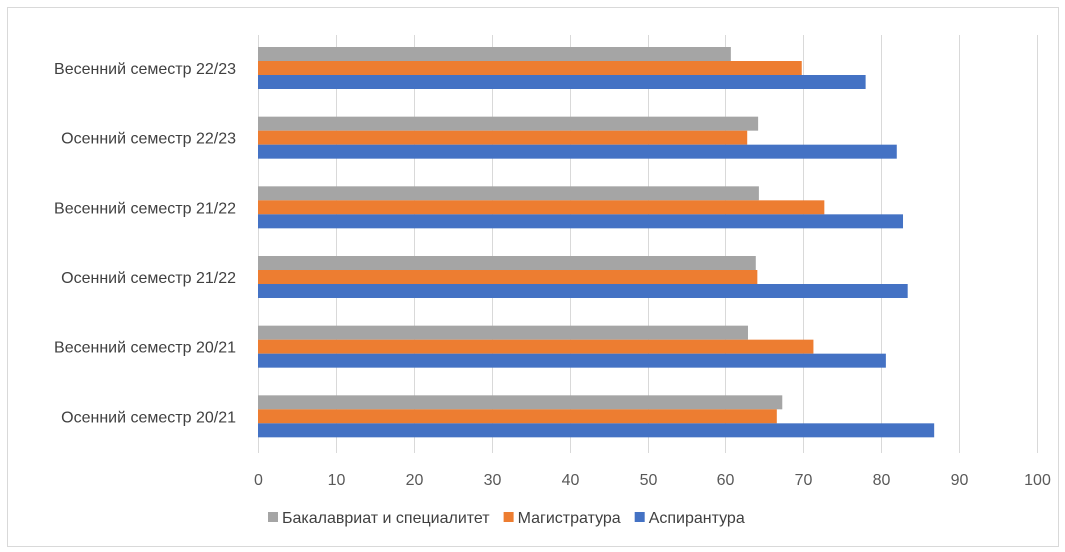  I want to click on x-tick-label: 40, so click(571, 480).